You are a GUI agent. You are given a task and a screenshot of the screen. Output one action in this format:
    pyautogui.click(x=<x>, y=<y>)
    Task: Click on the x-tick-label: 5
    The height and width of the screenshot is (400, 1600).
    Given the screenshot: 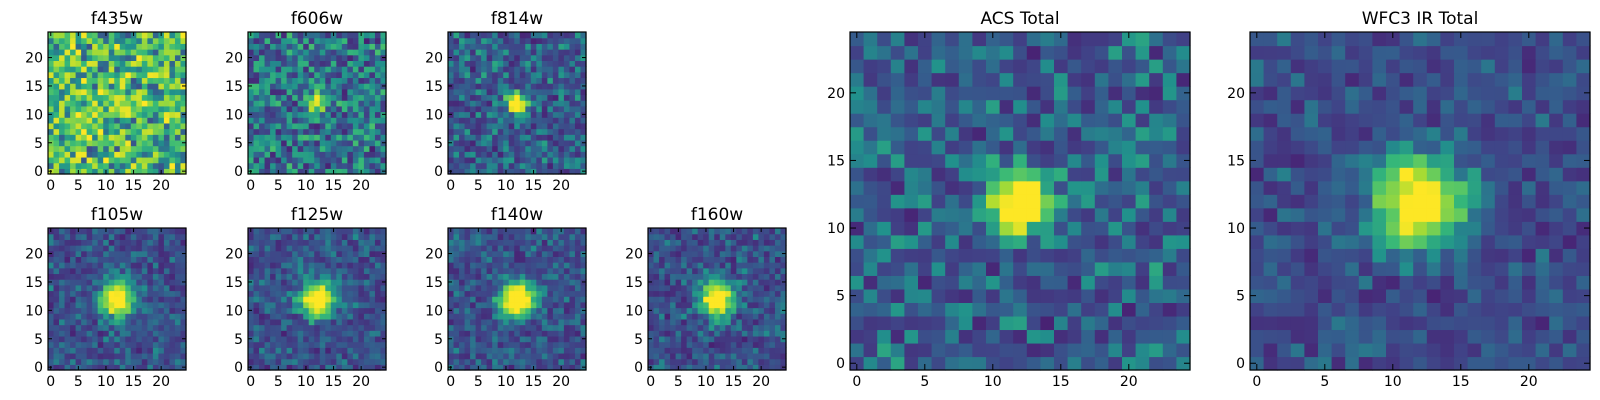 What is the action you would take?
    pyautogui.click(x=478, y=186)
    